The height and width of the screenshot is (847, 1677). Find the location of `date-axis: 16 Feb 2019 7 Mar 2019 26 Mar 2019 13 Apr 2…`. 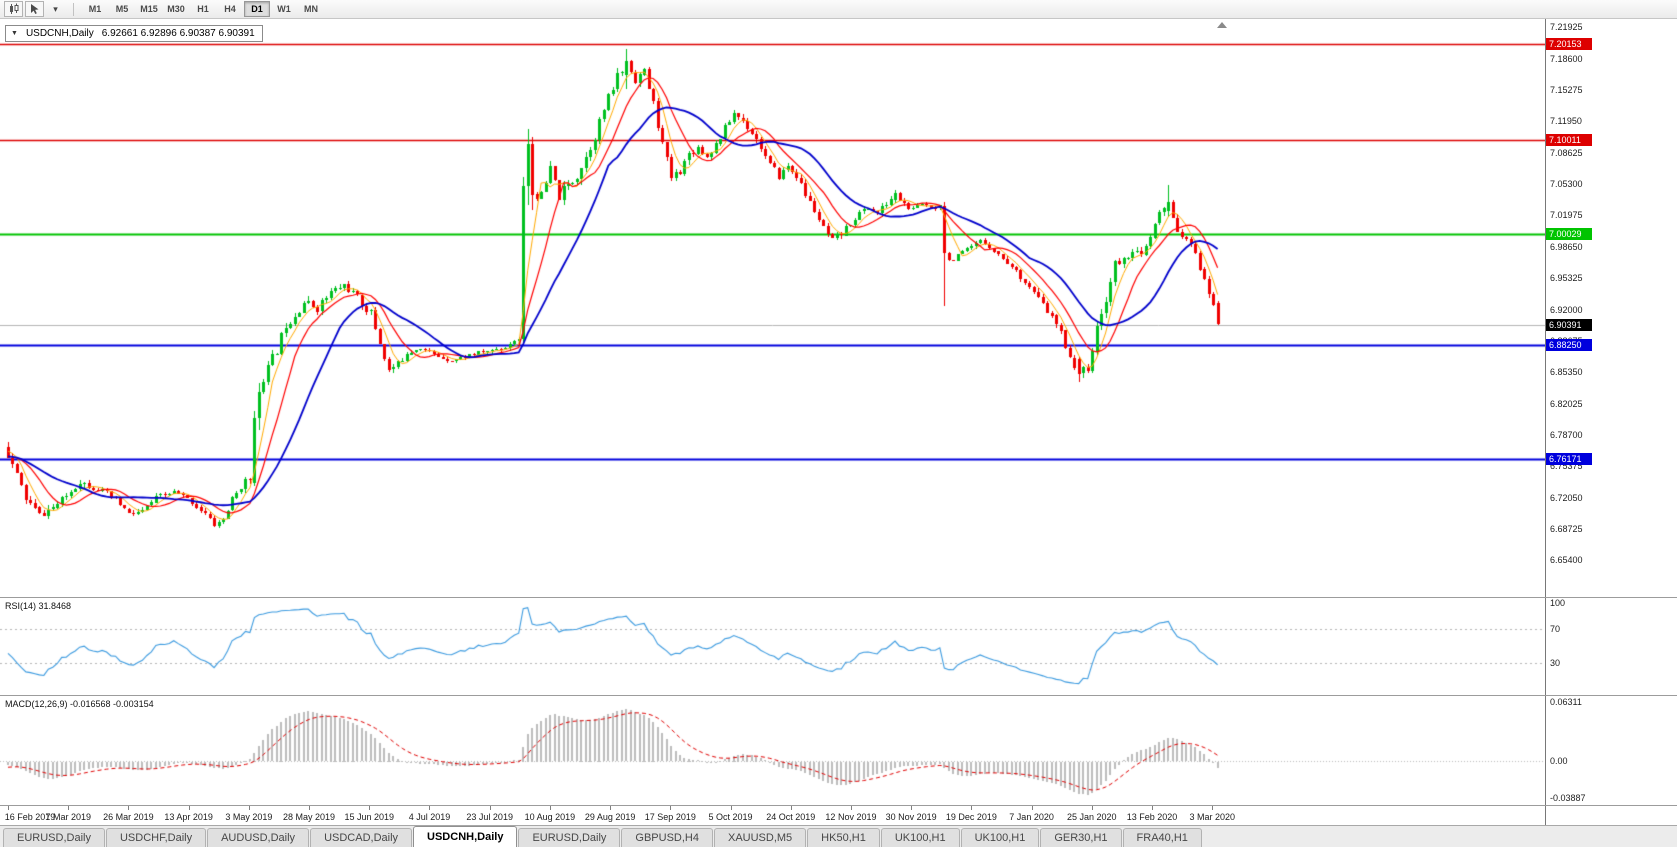

date-axis: 16 Feb 2019 7 Mar 2019 26 Mar 2019 13 Apr 2… is located at coordinates (772, 815).